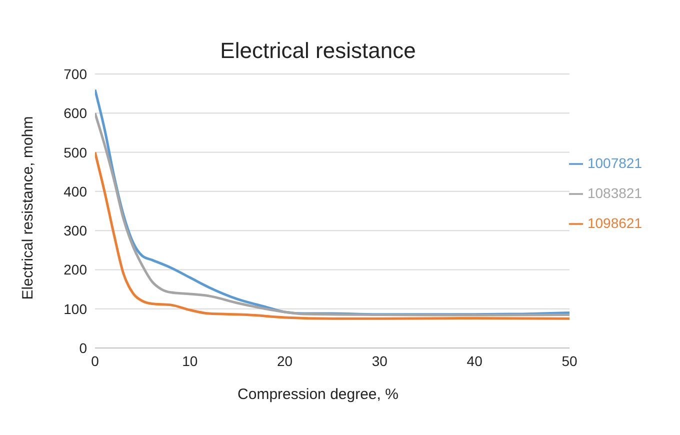 The image size is (680, 435). What do you see at coordinates (474, 360) in the screenshot?
I see `x-tick-label: 40` at bounding box center [474, 360].